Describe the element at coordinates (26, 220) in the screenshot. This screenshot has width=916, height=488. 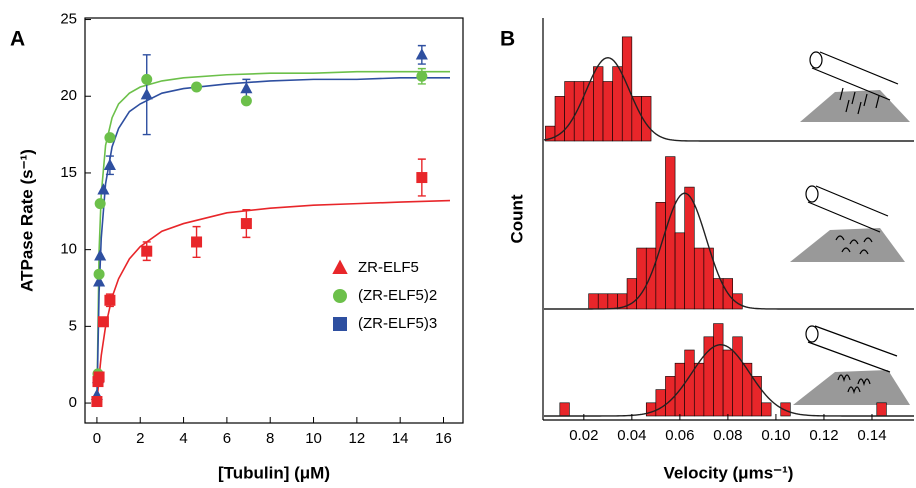
I see `y-axis-label: ATPase Rate (s⁻¹)` at that location.